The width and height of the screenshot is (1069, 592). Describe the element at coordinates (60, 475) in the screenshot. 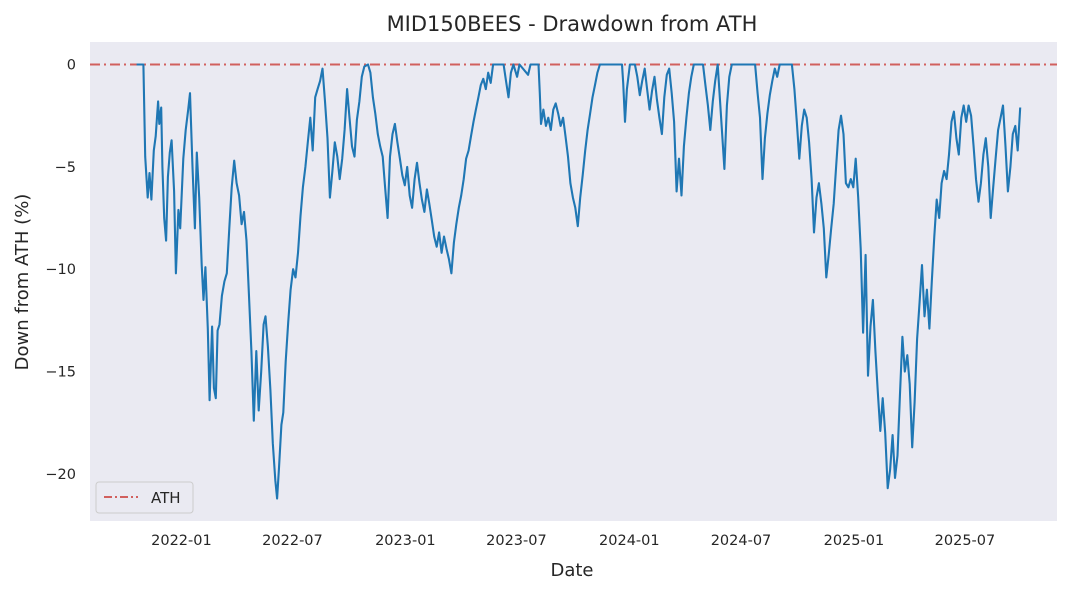

I see `y-tick-label: −20` at that location.